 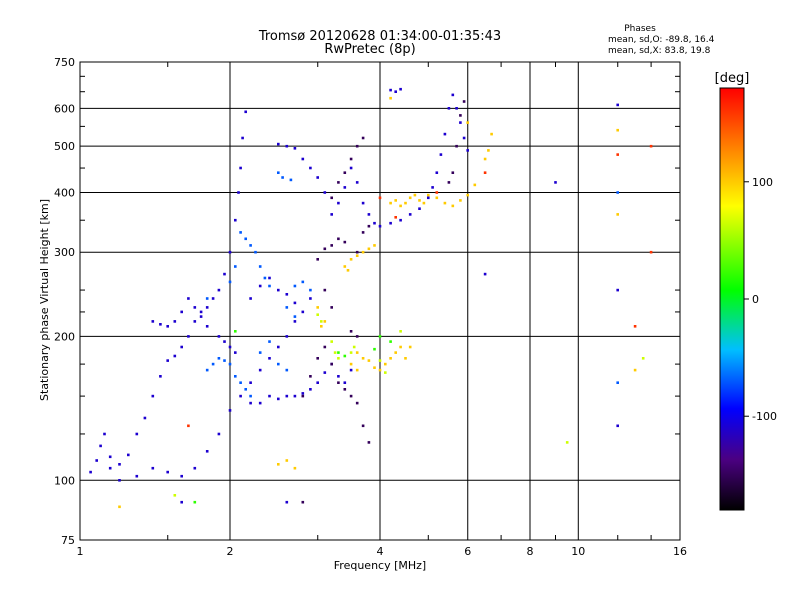 I want to click on y-tick-label: 200, so click(x=64, y=336).